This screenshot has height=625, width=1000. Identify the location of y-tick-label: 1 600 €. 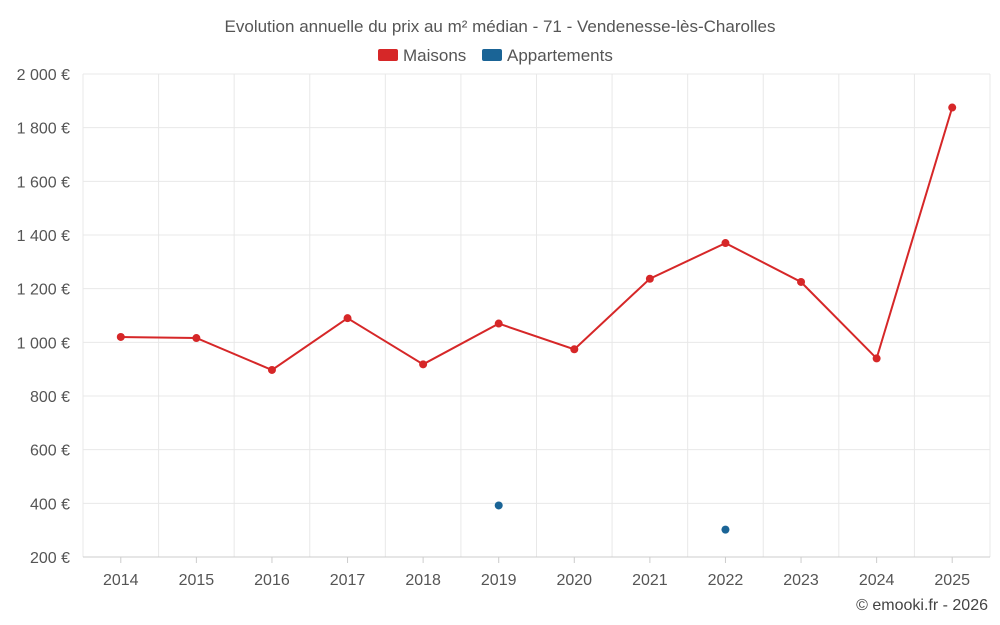
(43, 182).